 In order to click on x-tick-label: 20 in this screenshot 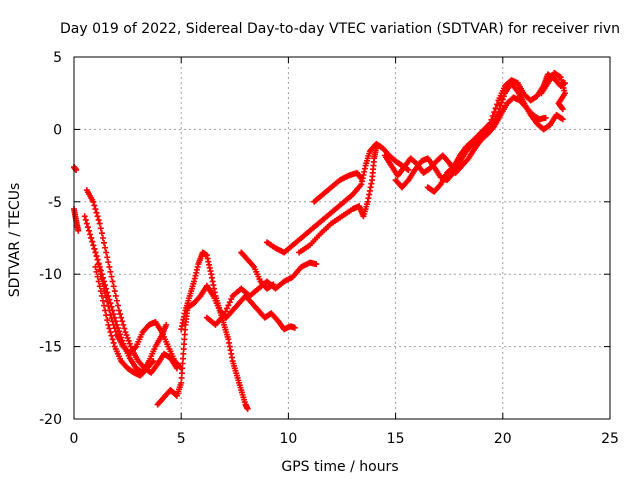, I will do `click(503, 439)`.